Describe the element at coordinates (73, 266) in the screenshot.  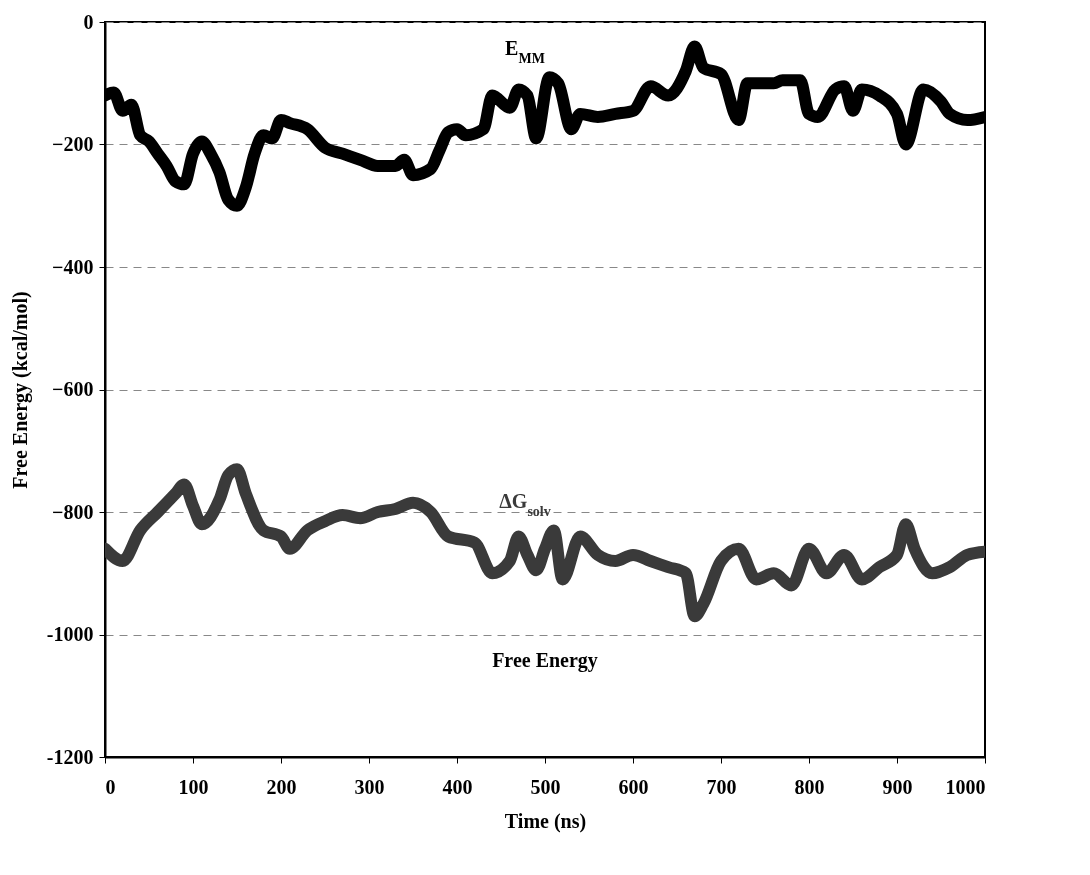
I see `y-tick-label: −400` at that location.